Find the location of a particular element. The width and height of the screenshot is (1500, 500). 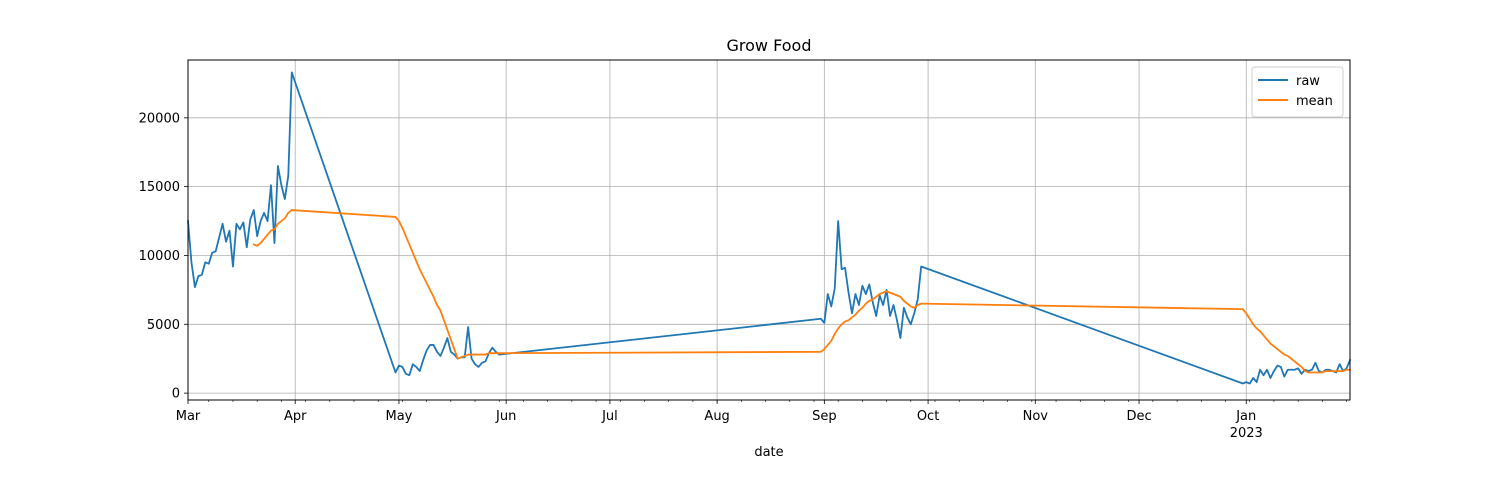

x-axis-label: date is located at coordinates (768, 452).